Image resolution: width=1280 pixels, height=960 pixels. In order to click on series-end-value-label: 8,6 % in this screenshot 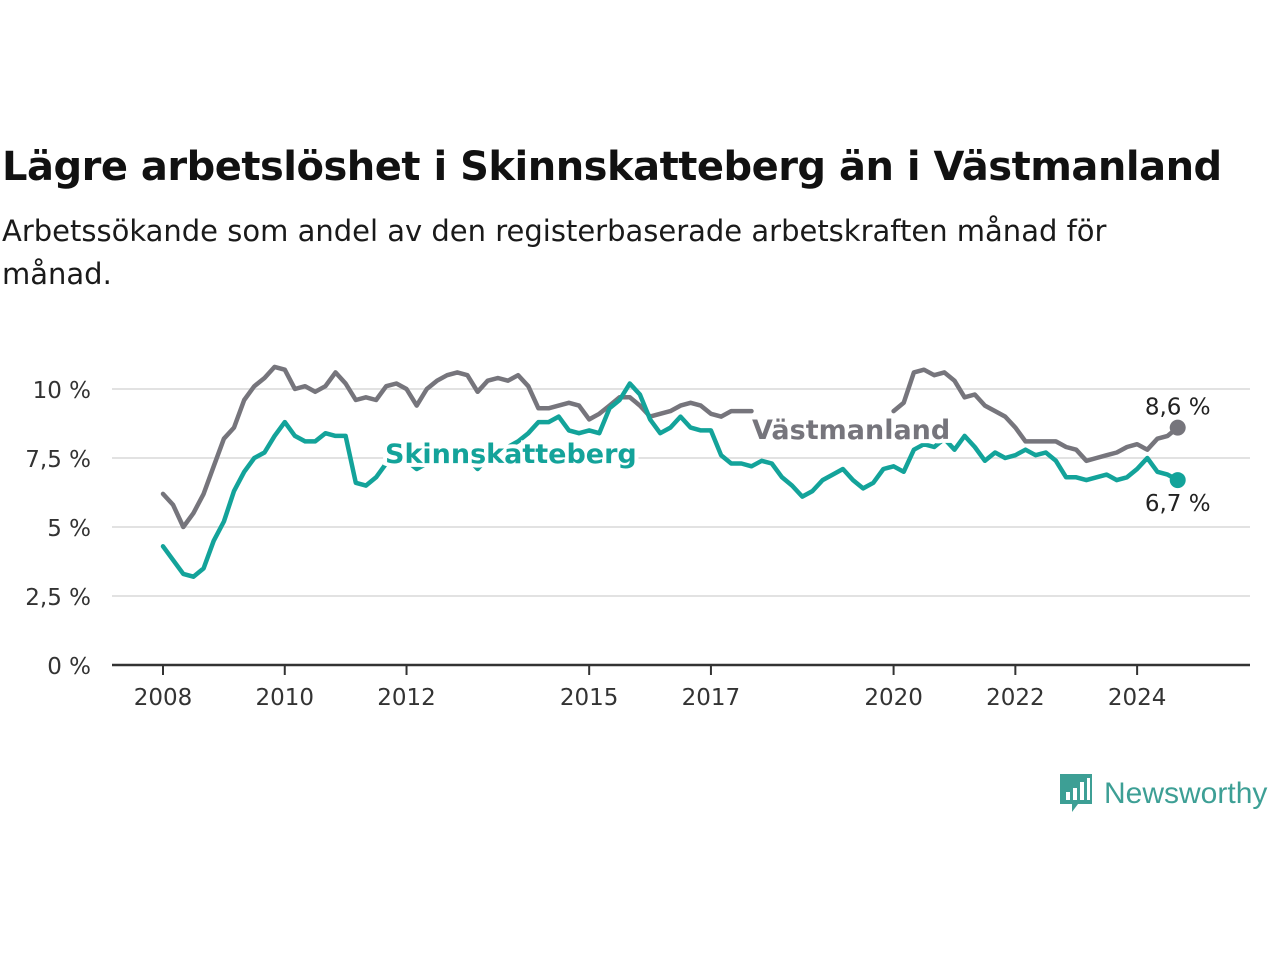, I will do `click(1178, 408)`.